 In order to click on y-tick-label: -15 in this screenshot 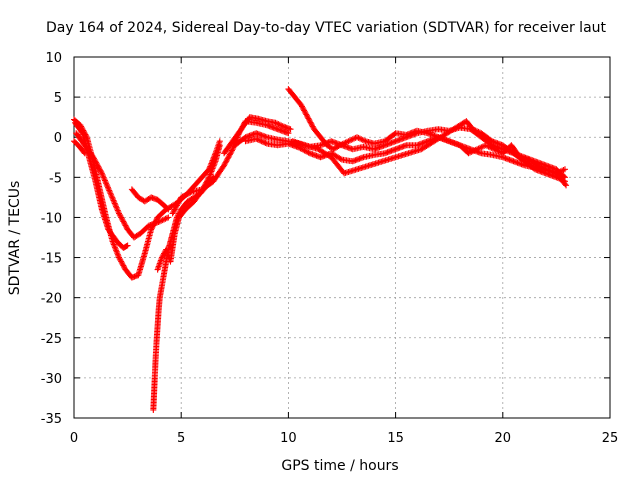, I will do `click(51, 259)`.